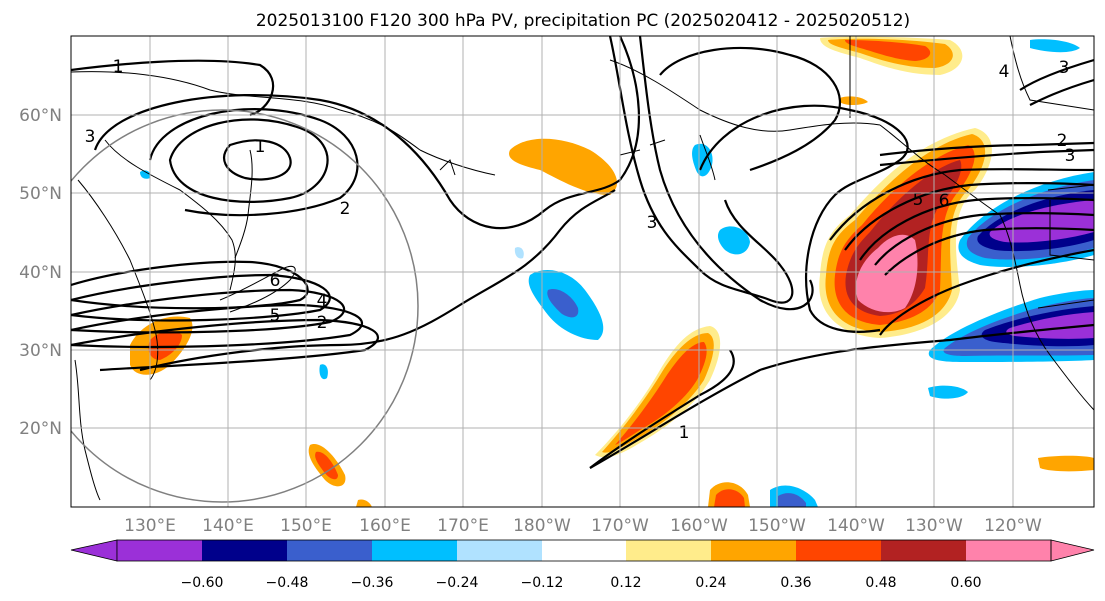  Describe the element at coordinates (841, 396) in the screenshot. I see `pv-contour-1-south` at that location.